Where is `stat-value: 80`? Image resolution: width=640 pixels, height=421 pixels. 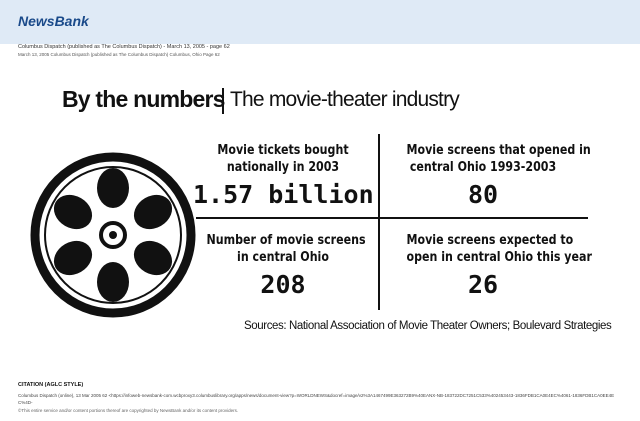 stat-value: 80 is located at coordinates (483, 194).